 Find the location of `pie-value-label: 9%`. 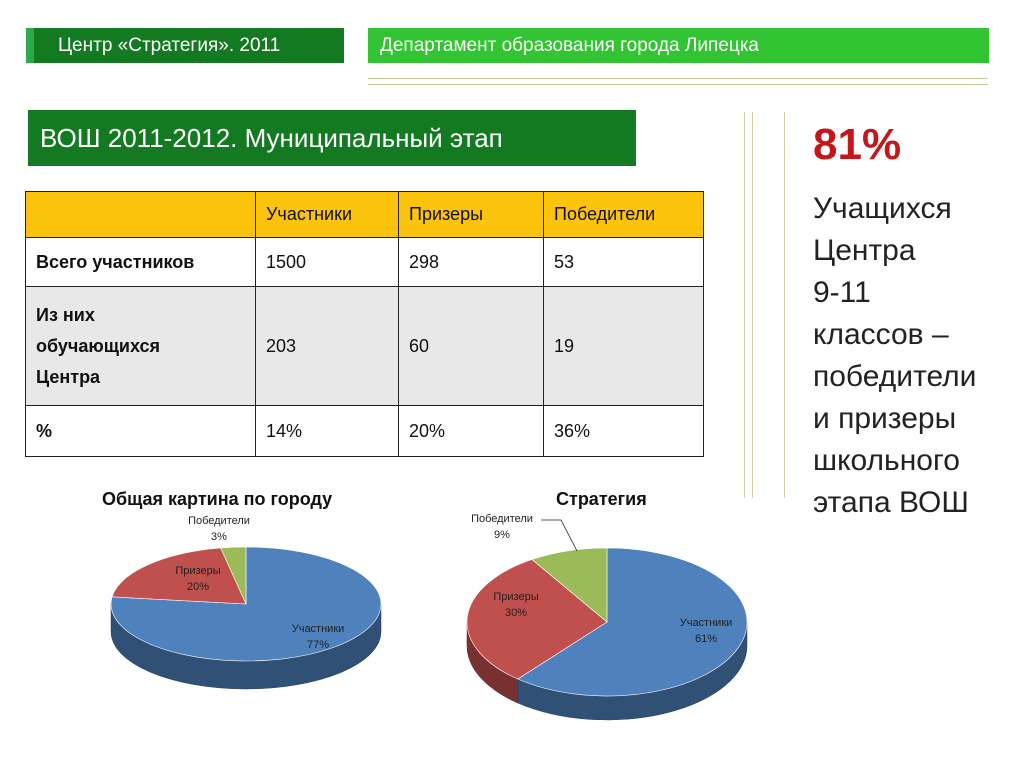

pie-value-label: 9% is located at coordinates (502, 535).